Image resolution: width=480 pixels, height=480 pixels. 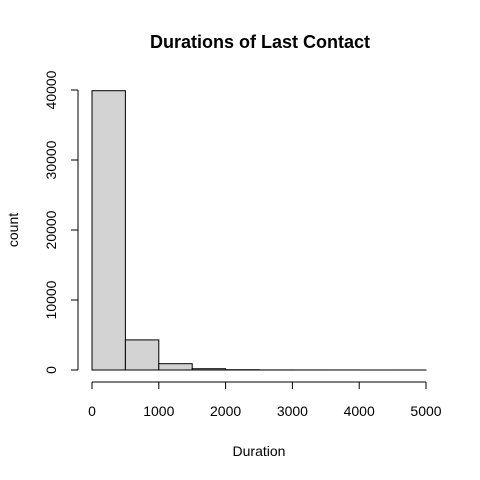 I want to click on x-tick-label: 0, so click(x=92, y=411).